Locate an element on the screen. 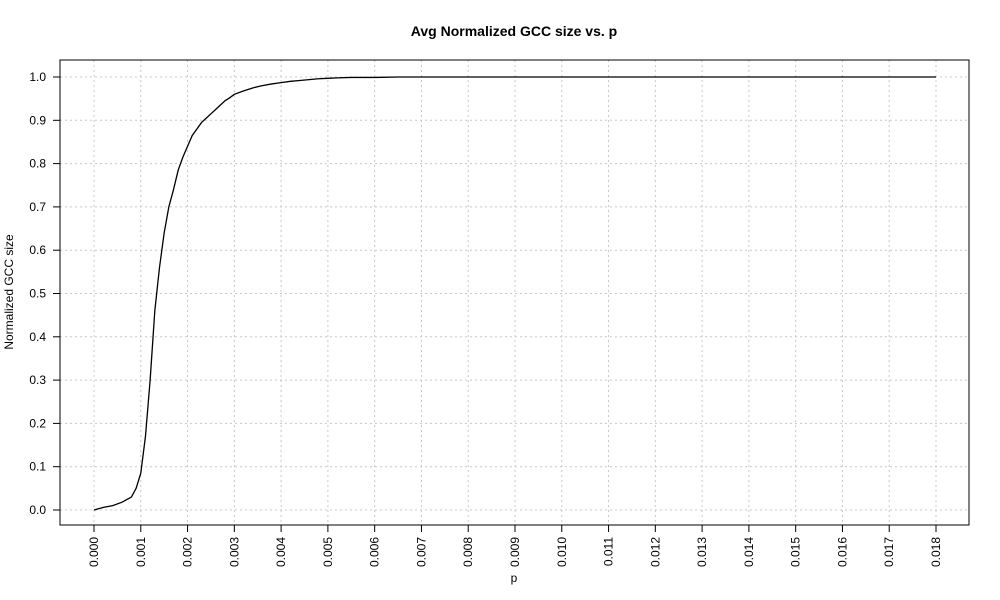 The image size is (1000, 600). y-tick-label: 0.5 is located at coordinates (37, 294).